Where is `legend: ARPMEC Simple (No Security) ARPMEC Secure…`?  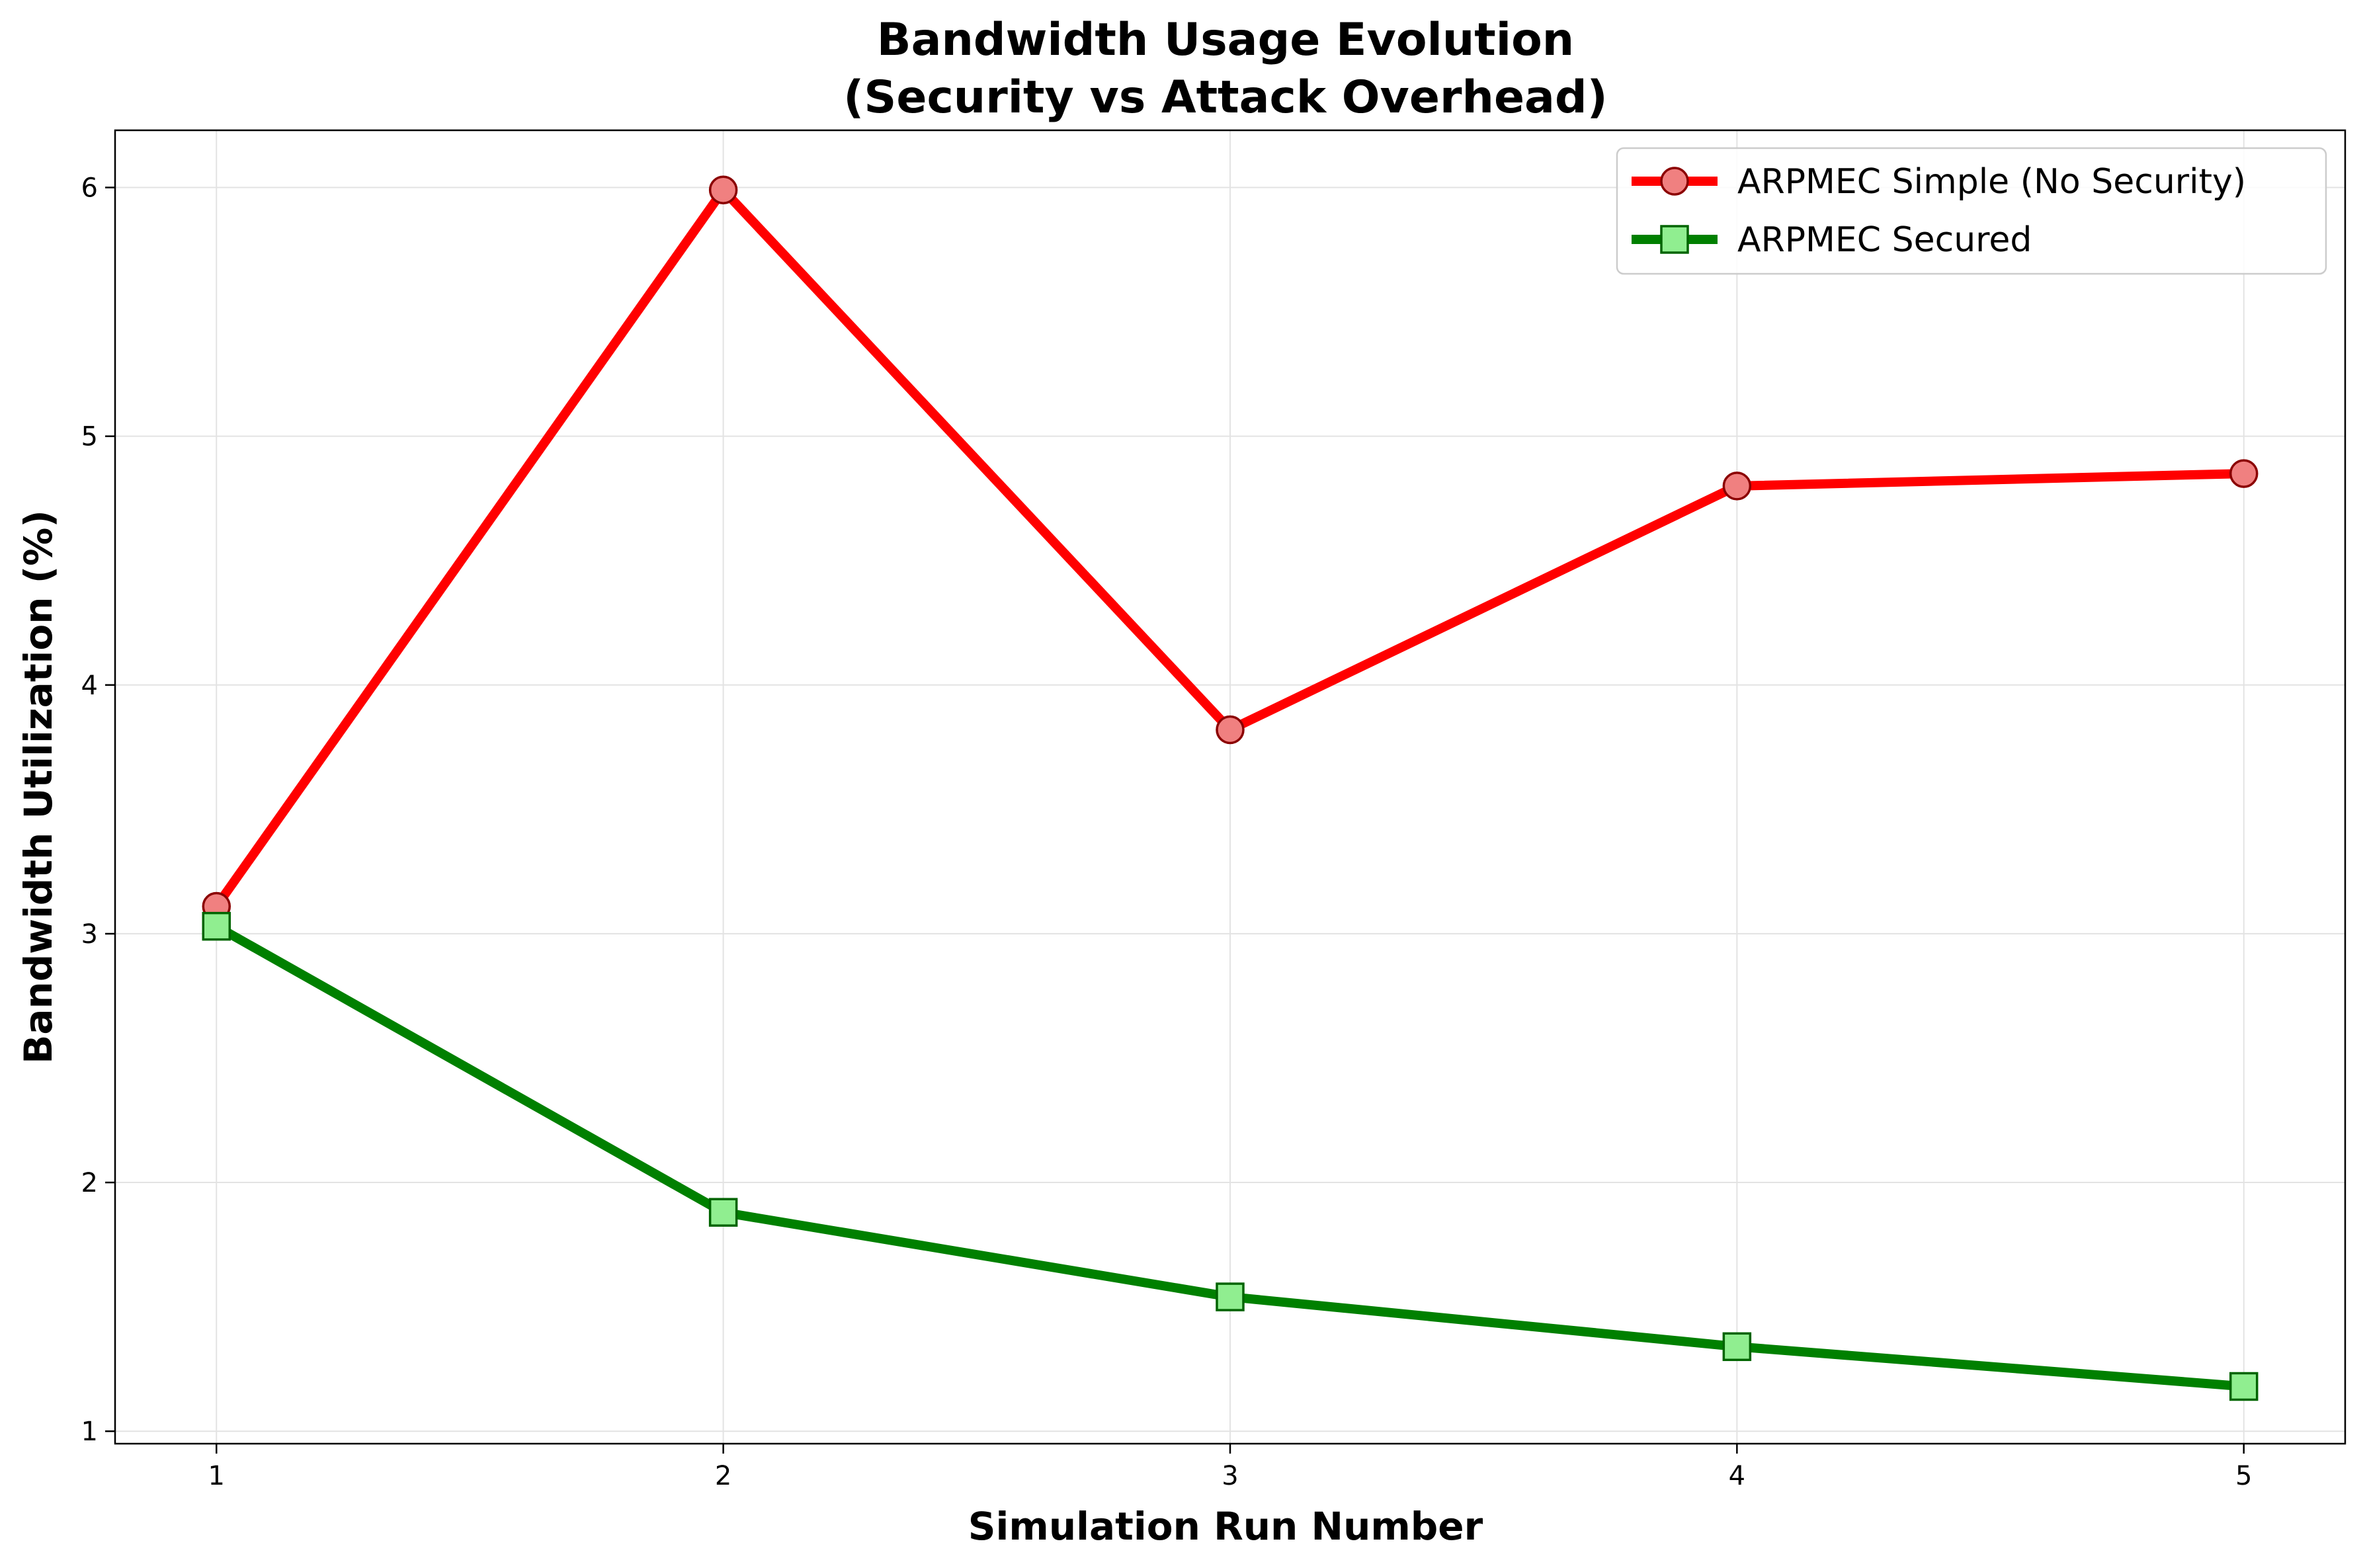 legend: ARPMEC Simple (No Security) ARPMEC Secure… is located at coordinates (1971, 211).